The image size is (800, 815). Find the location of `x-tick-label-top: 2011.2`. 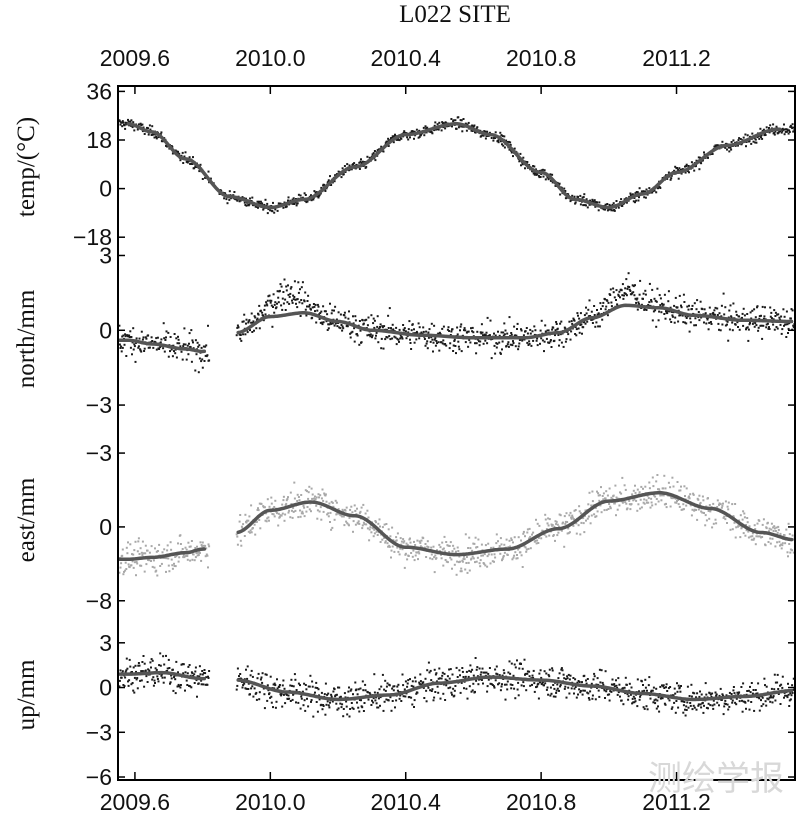

x-tick-label-top: 2011.2 is located at coordinates (676, 58).